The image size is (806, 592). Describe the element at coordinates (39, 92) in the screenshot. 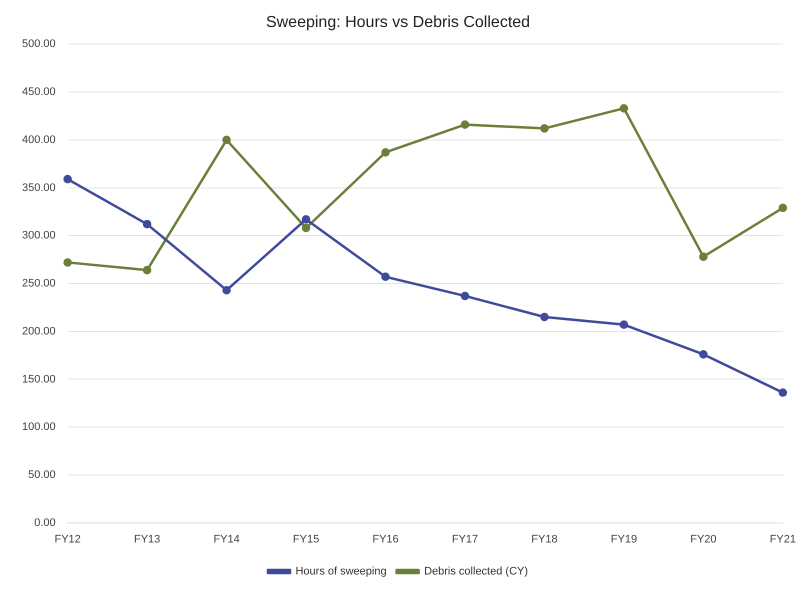

I see `y-tick-label: 450.00` at that location.